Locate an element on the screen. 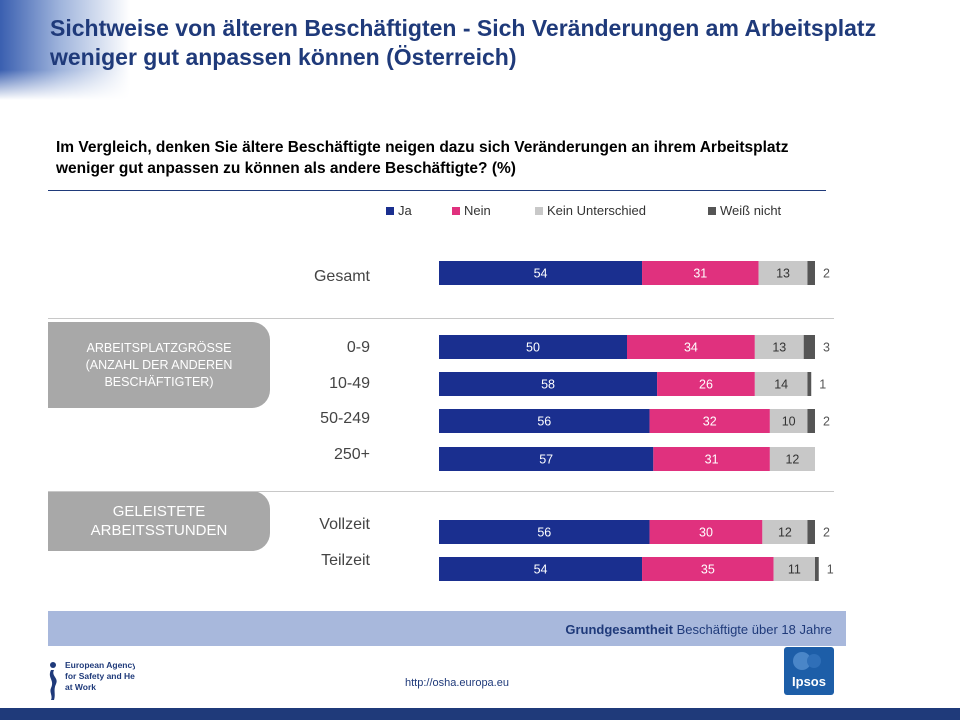  osha-url-link: http://osha.europa.eu is located at coordinates (457, 683).